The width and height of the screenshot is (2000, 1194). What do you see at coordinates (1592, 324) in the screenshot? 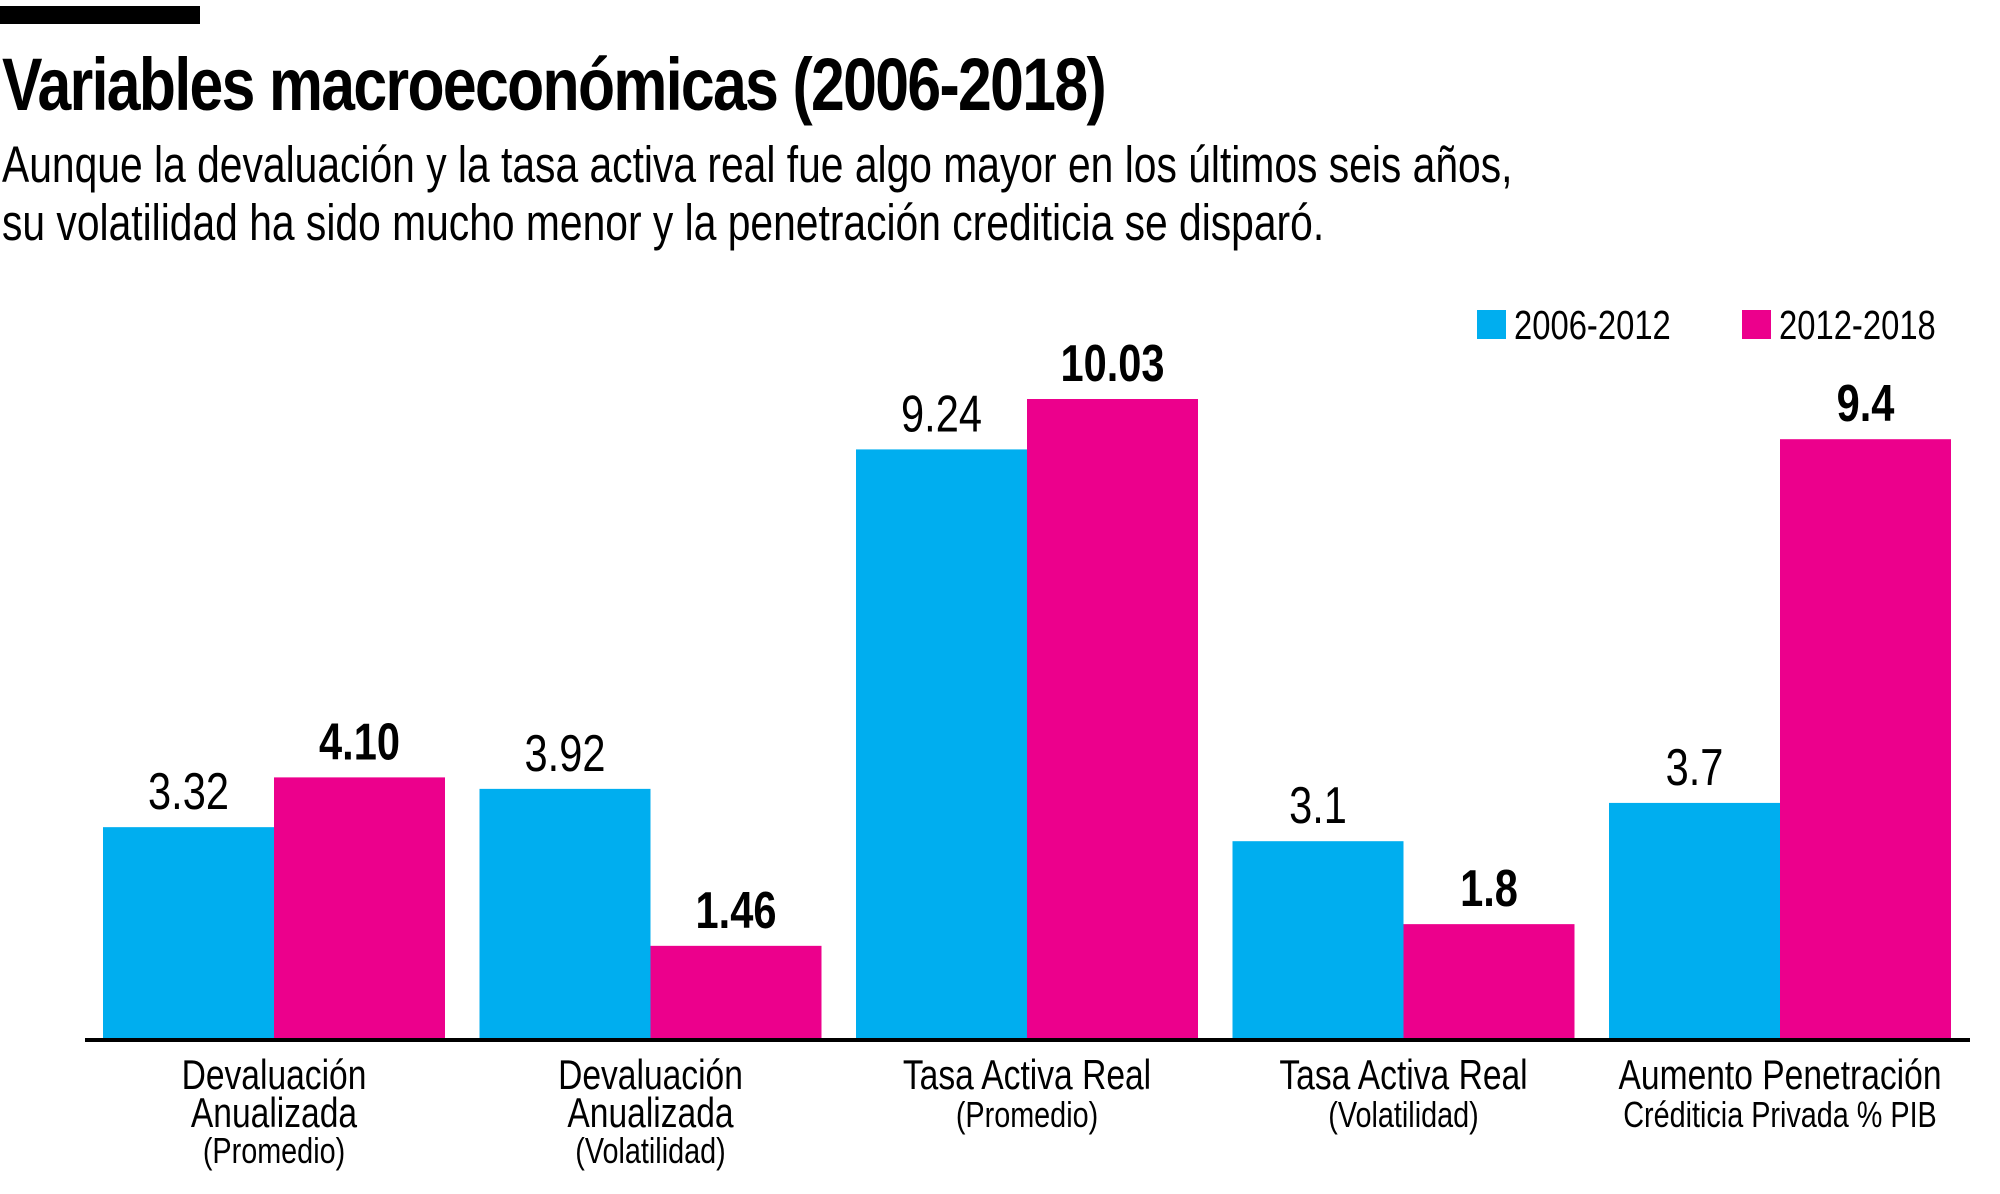
I see `legend-label: 2006-2012` at bounding box center [1592, 324].